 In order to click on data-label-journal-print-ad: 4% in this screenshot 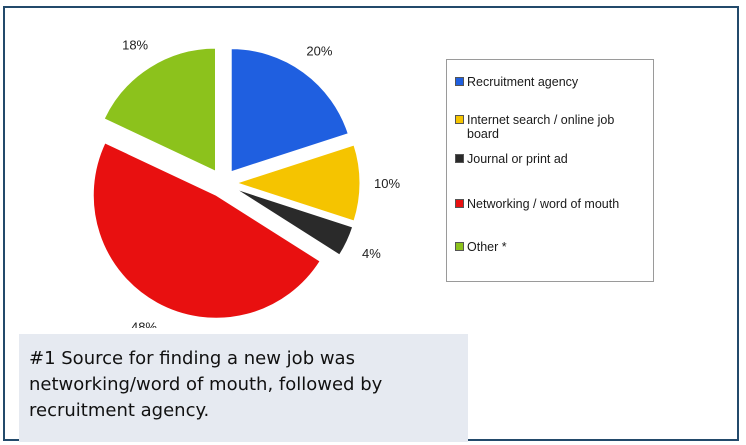, I will do `click(371, 253)`.